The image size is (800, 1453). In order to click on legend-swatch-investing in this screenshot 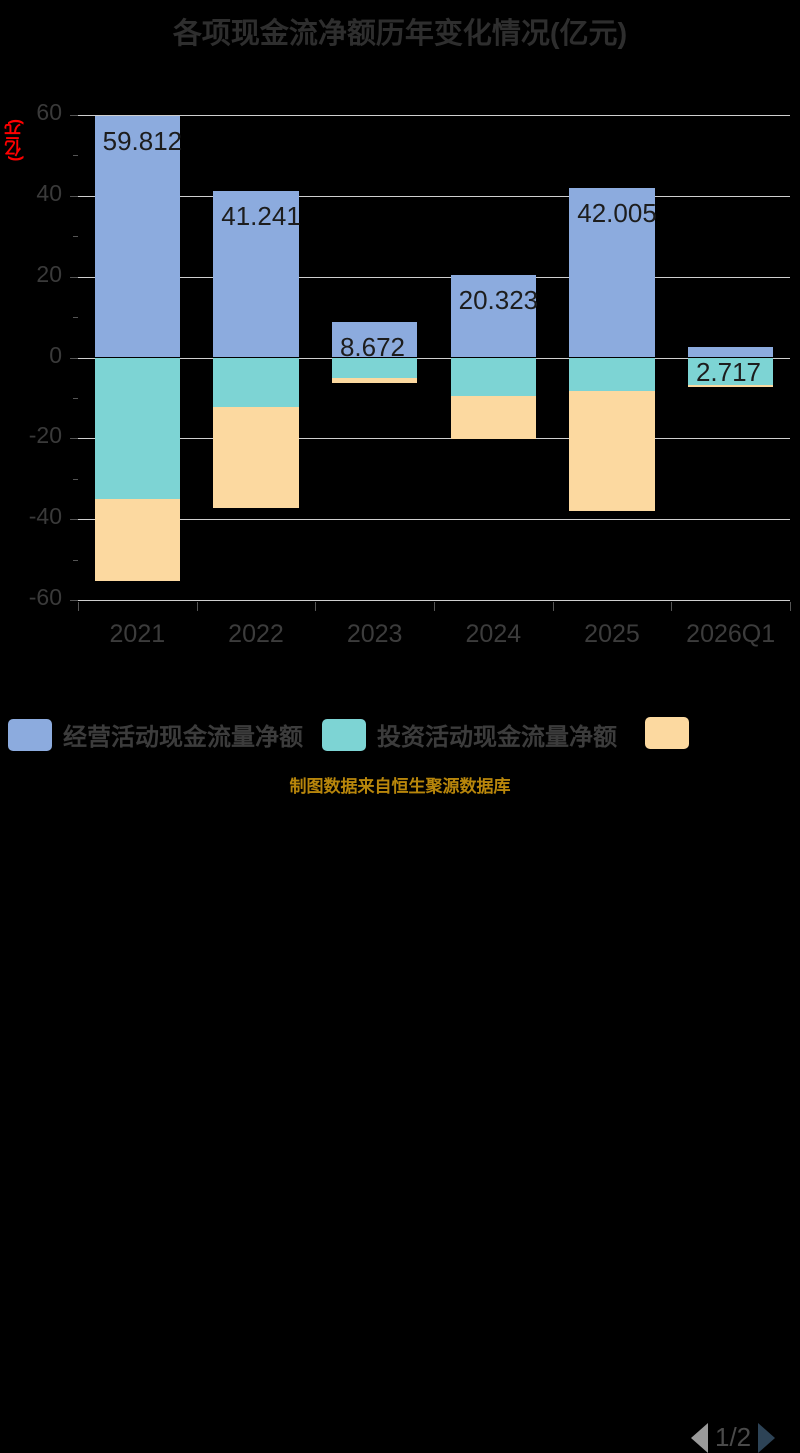, I will do `click(344, 734)`.